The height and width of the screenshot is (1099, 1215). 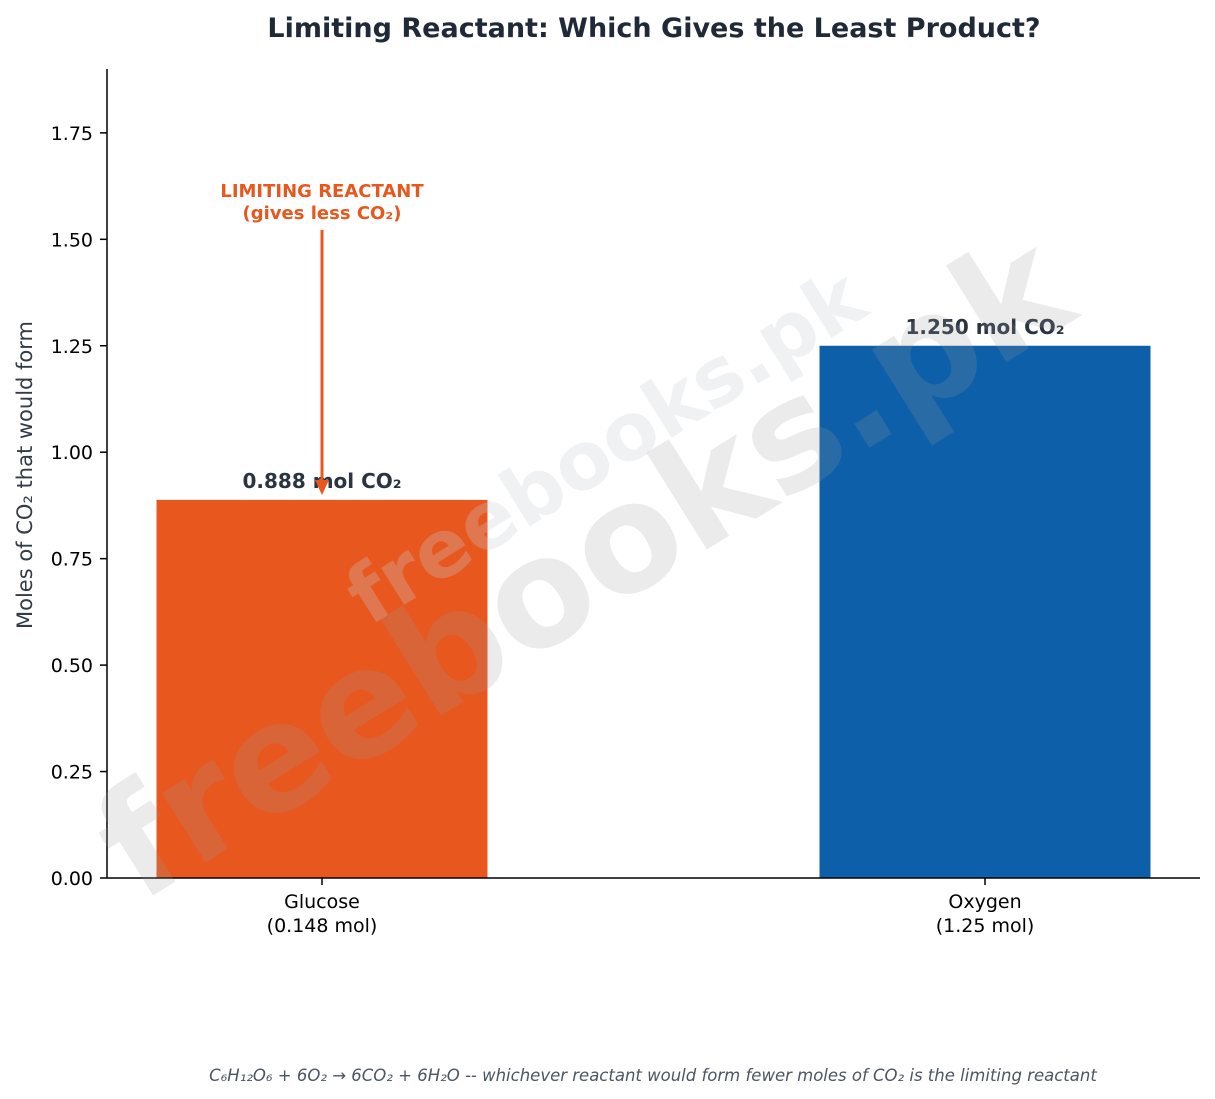 What do you see at coordinates (985, 926) in the screenshot?
I see `x-category-label: (1.25 mol)` at bounding box center [985, 926].